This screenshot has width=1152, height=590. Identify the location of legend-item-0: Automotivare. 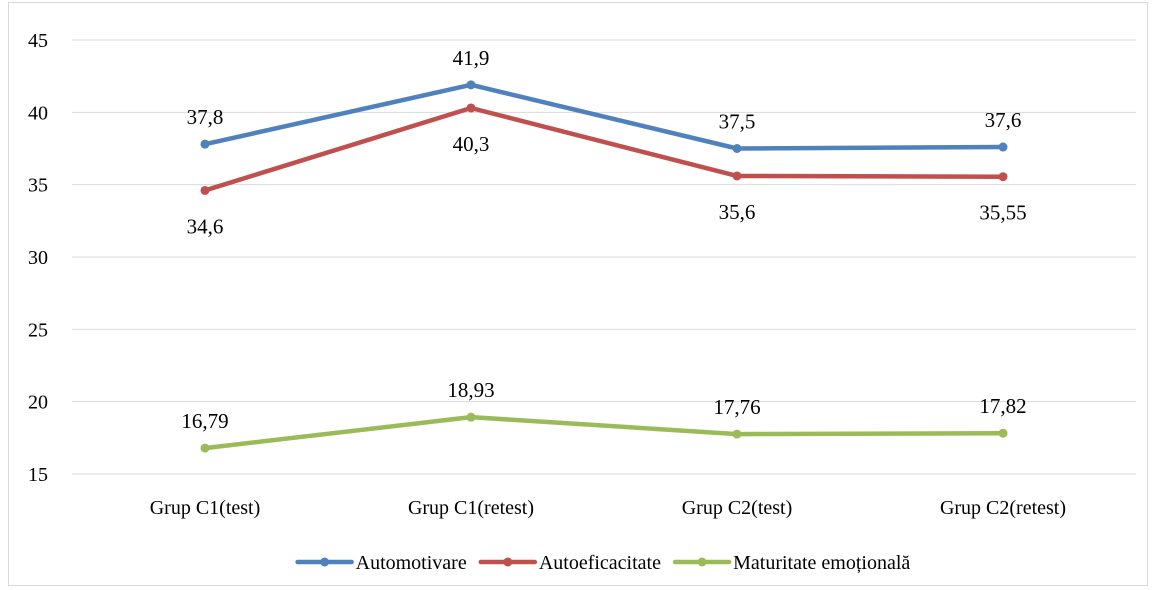
(381, 563).